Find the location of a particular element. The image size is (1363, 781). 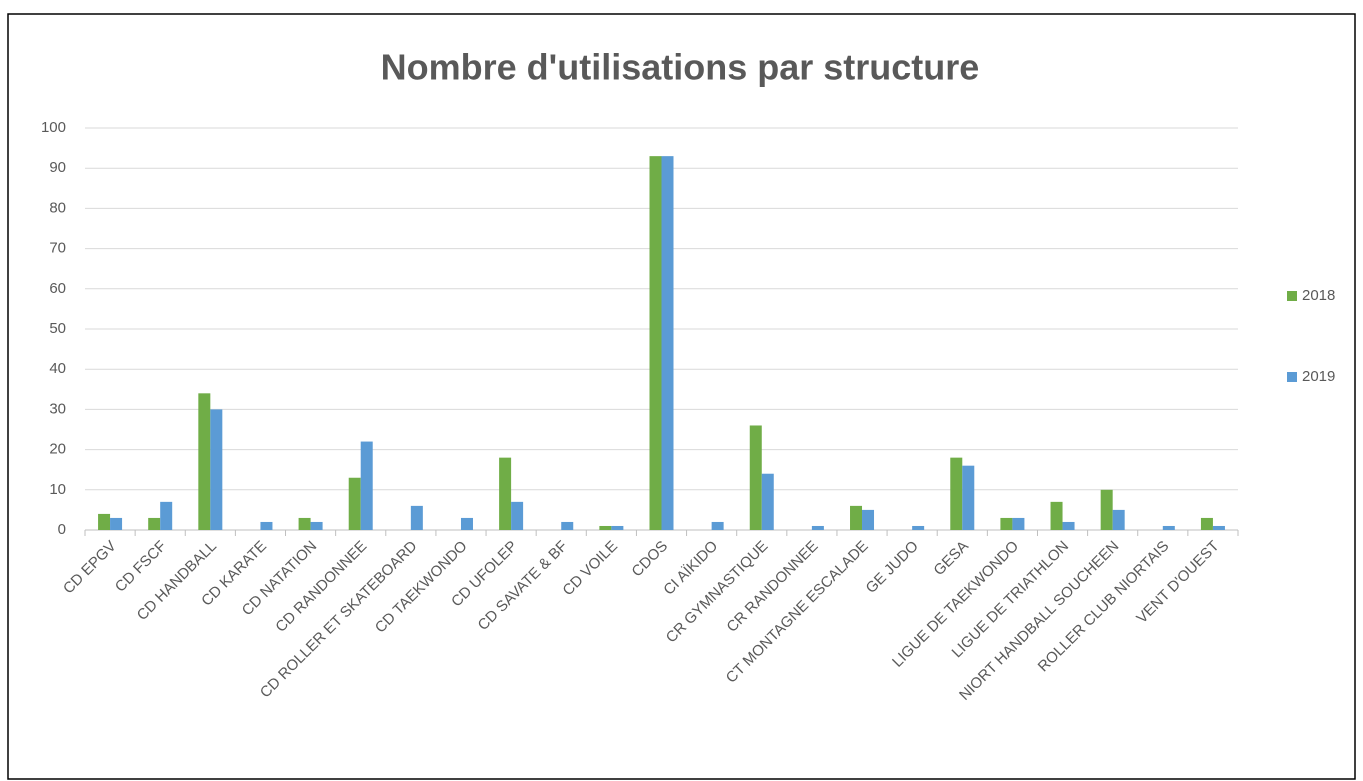

legend-label: 2018 is located at coordinates (1318, 295).